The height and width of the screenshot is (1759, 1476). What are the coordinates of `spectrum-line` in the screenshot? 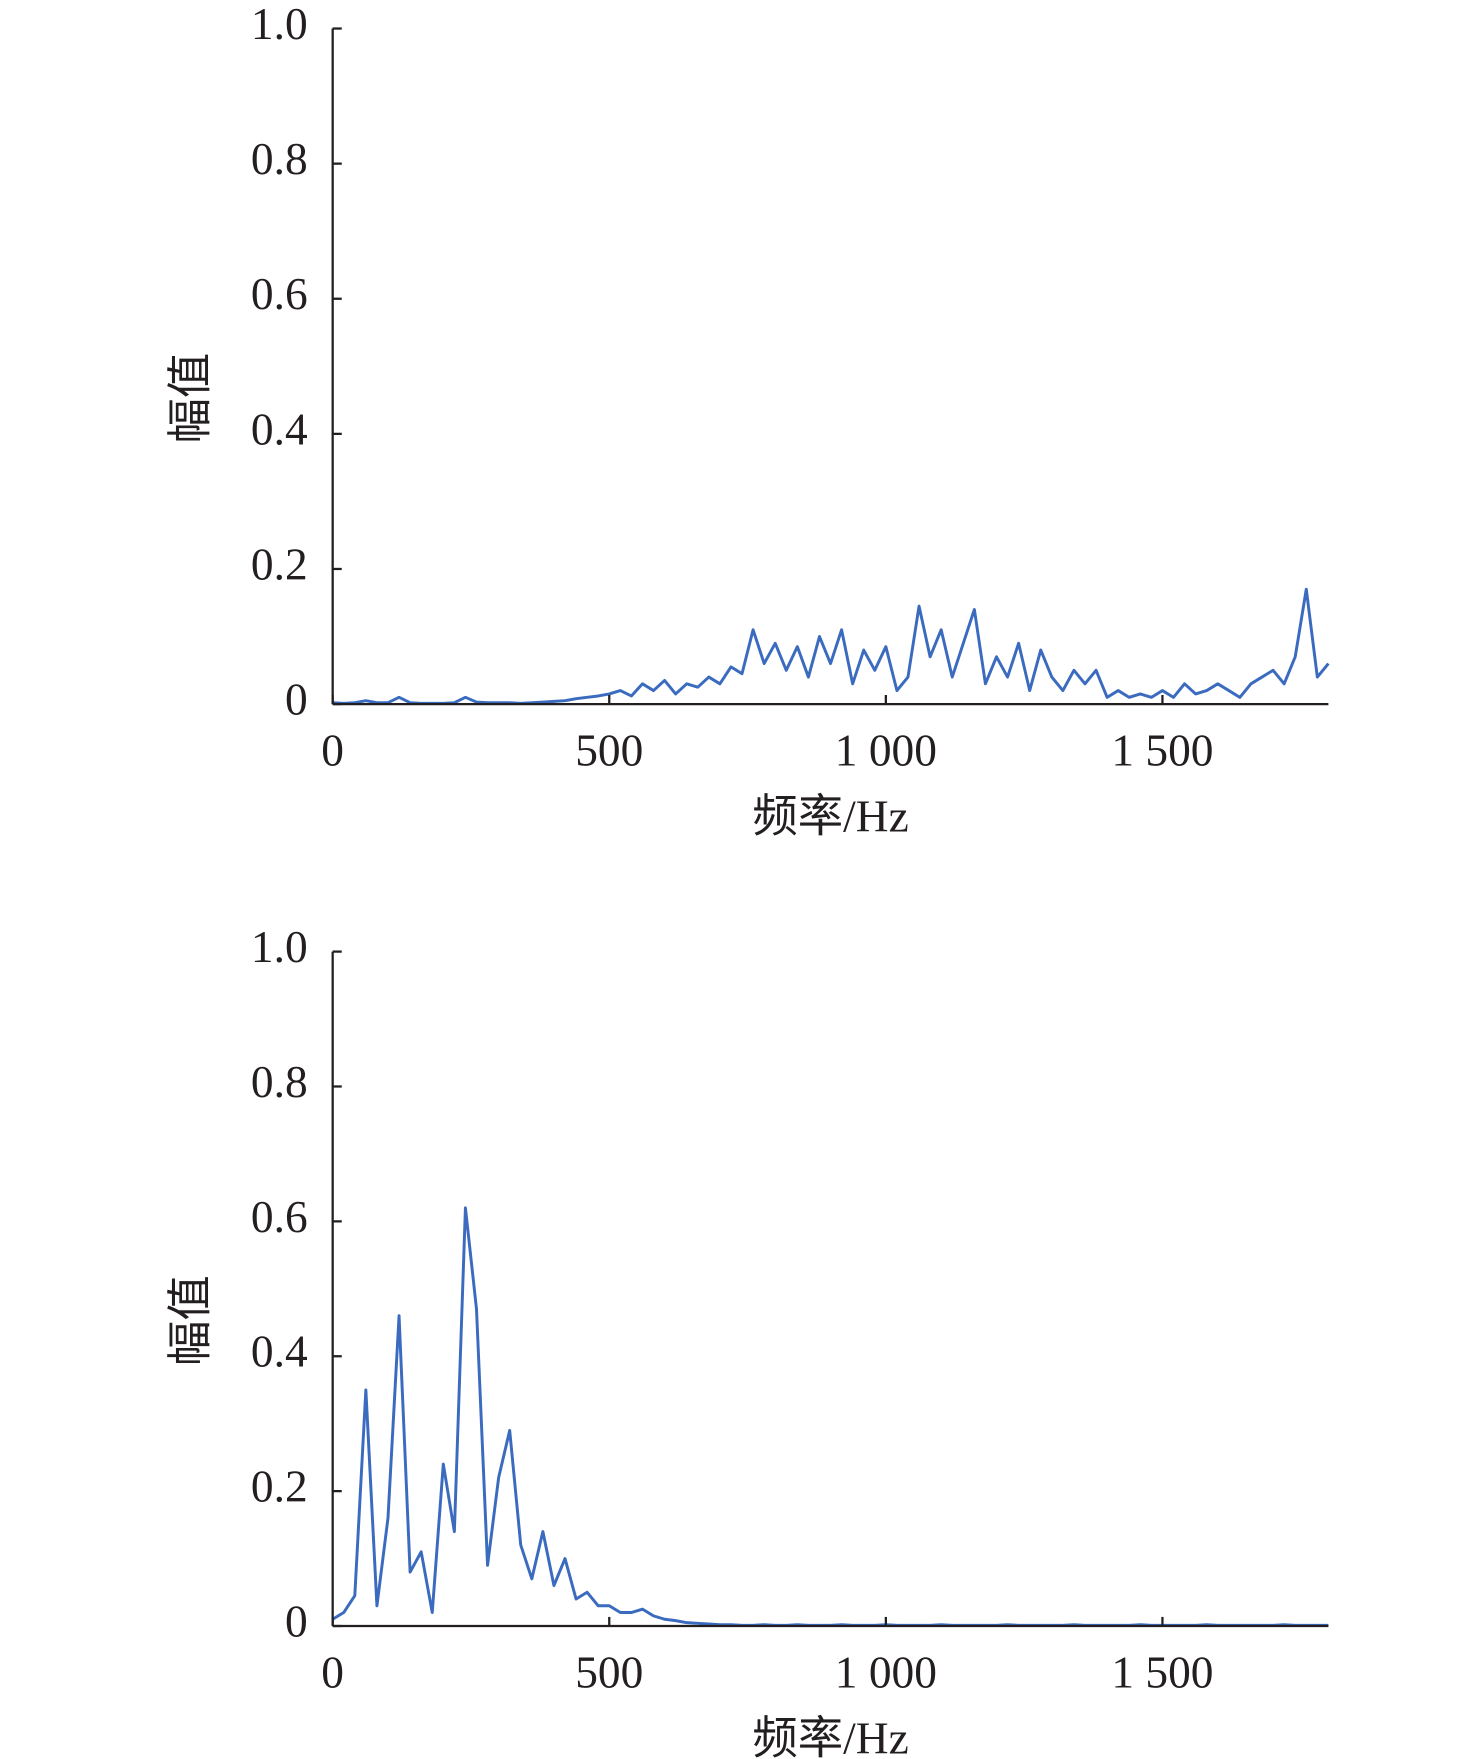 It's located at (831, 646).